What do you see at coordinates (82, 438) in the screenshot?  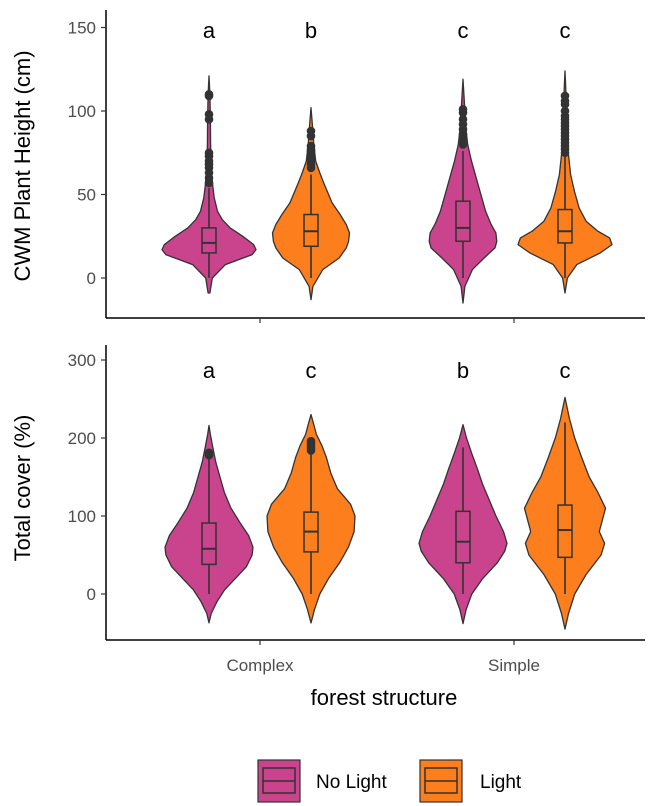 I see `y-tick-label: 200` at bounding box center [82, 438].